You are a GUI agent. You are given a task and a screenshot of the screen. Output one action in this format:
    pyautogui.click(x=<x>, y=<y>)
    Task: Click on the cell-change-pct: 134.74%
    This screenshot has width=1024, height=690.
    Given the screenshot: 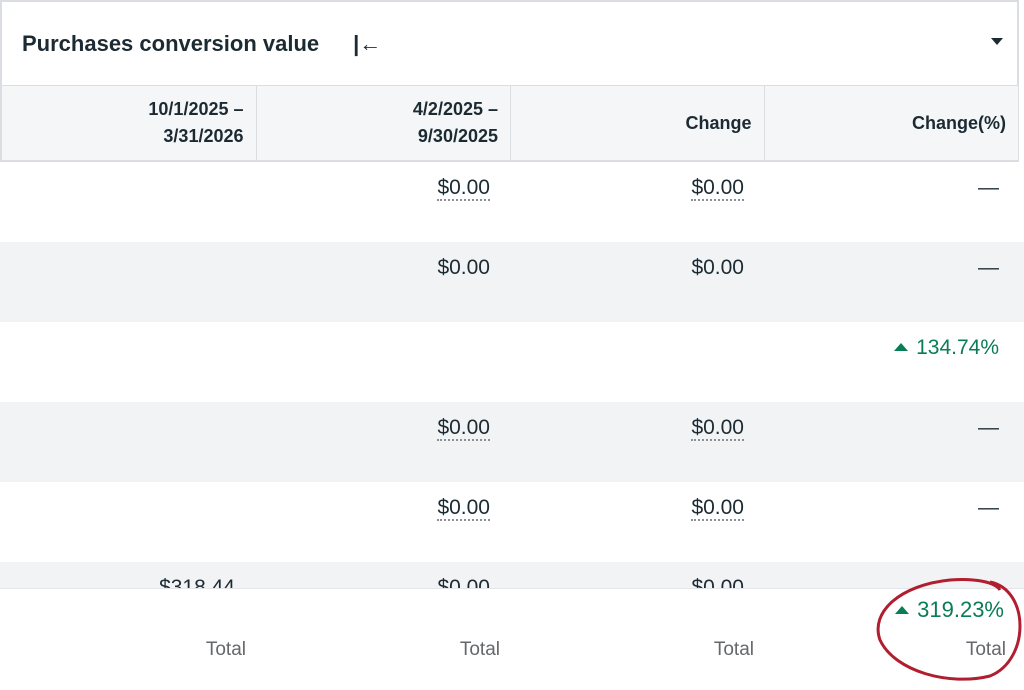 What is the action you would take?
    pyautogui.click(x=891, y=362)
    